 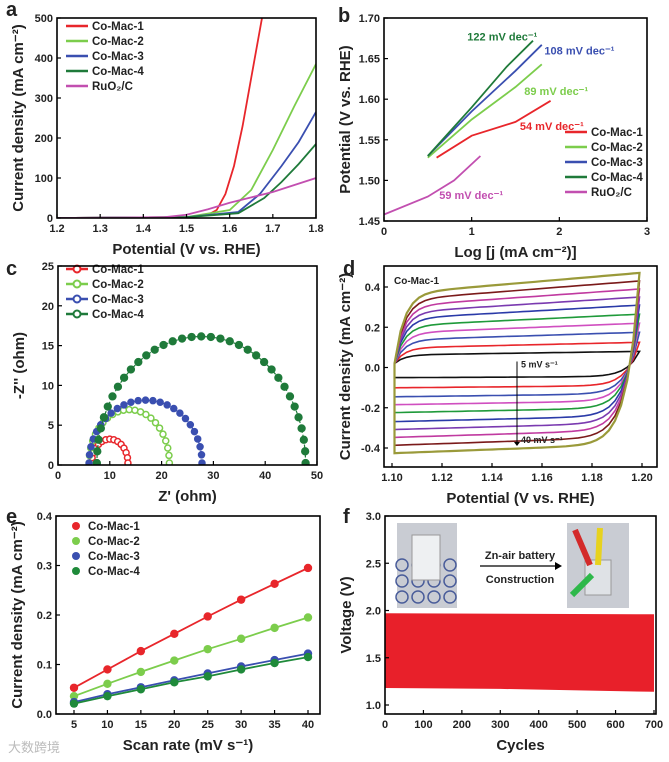 I want to click on legend-entry: RuO₂/C, so click(x=611, y=193).